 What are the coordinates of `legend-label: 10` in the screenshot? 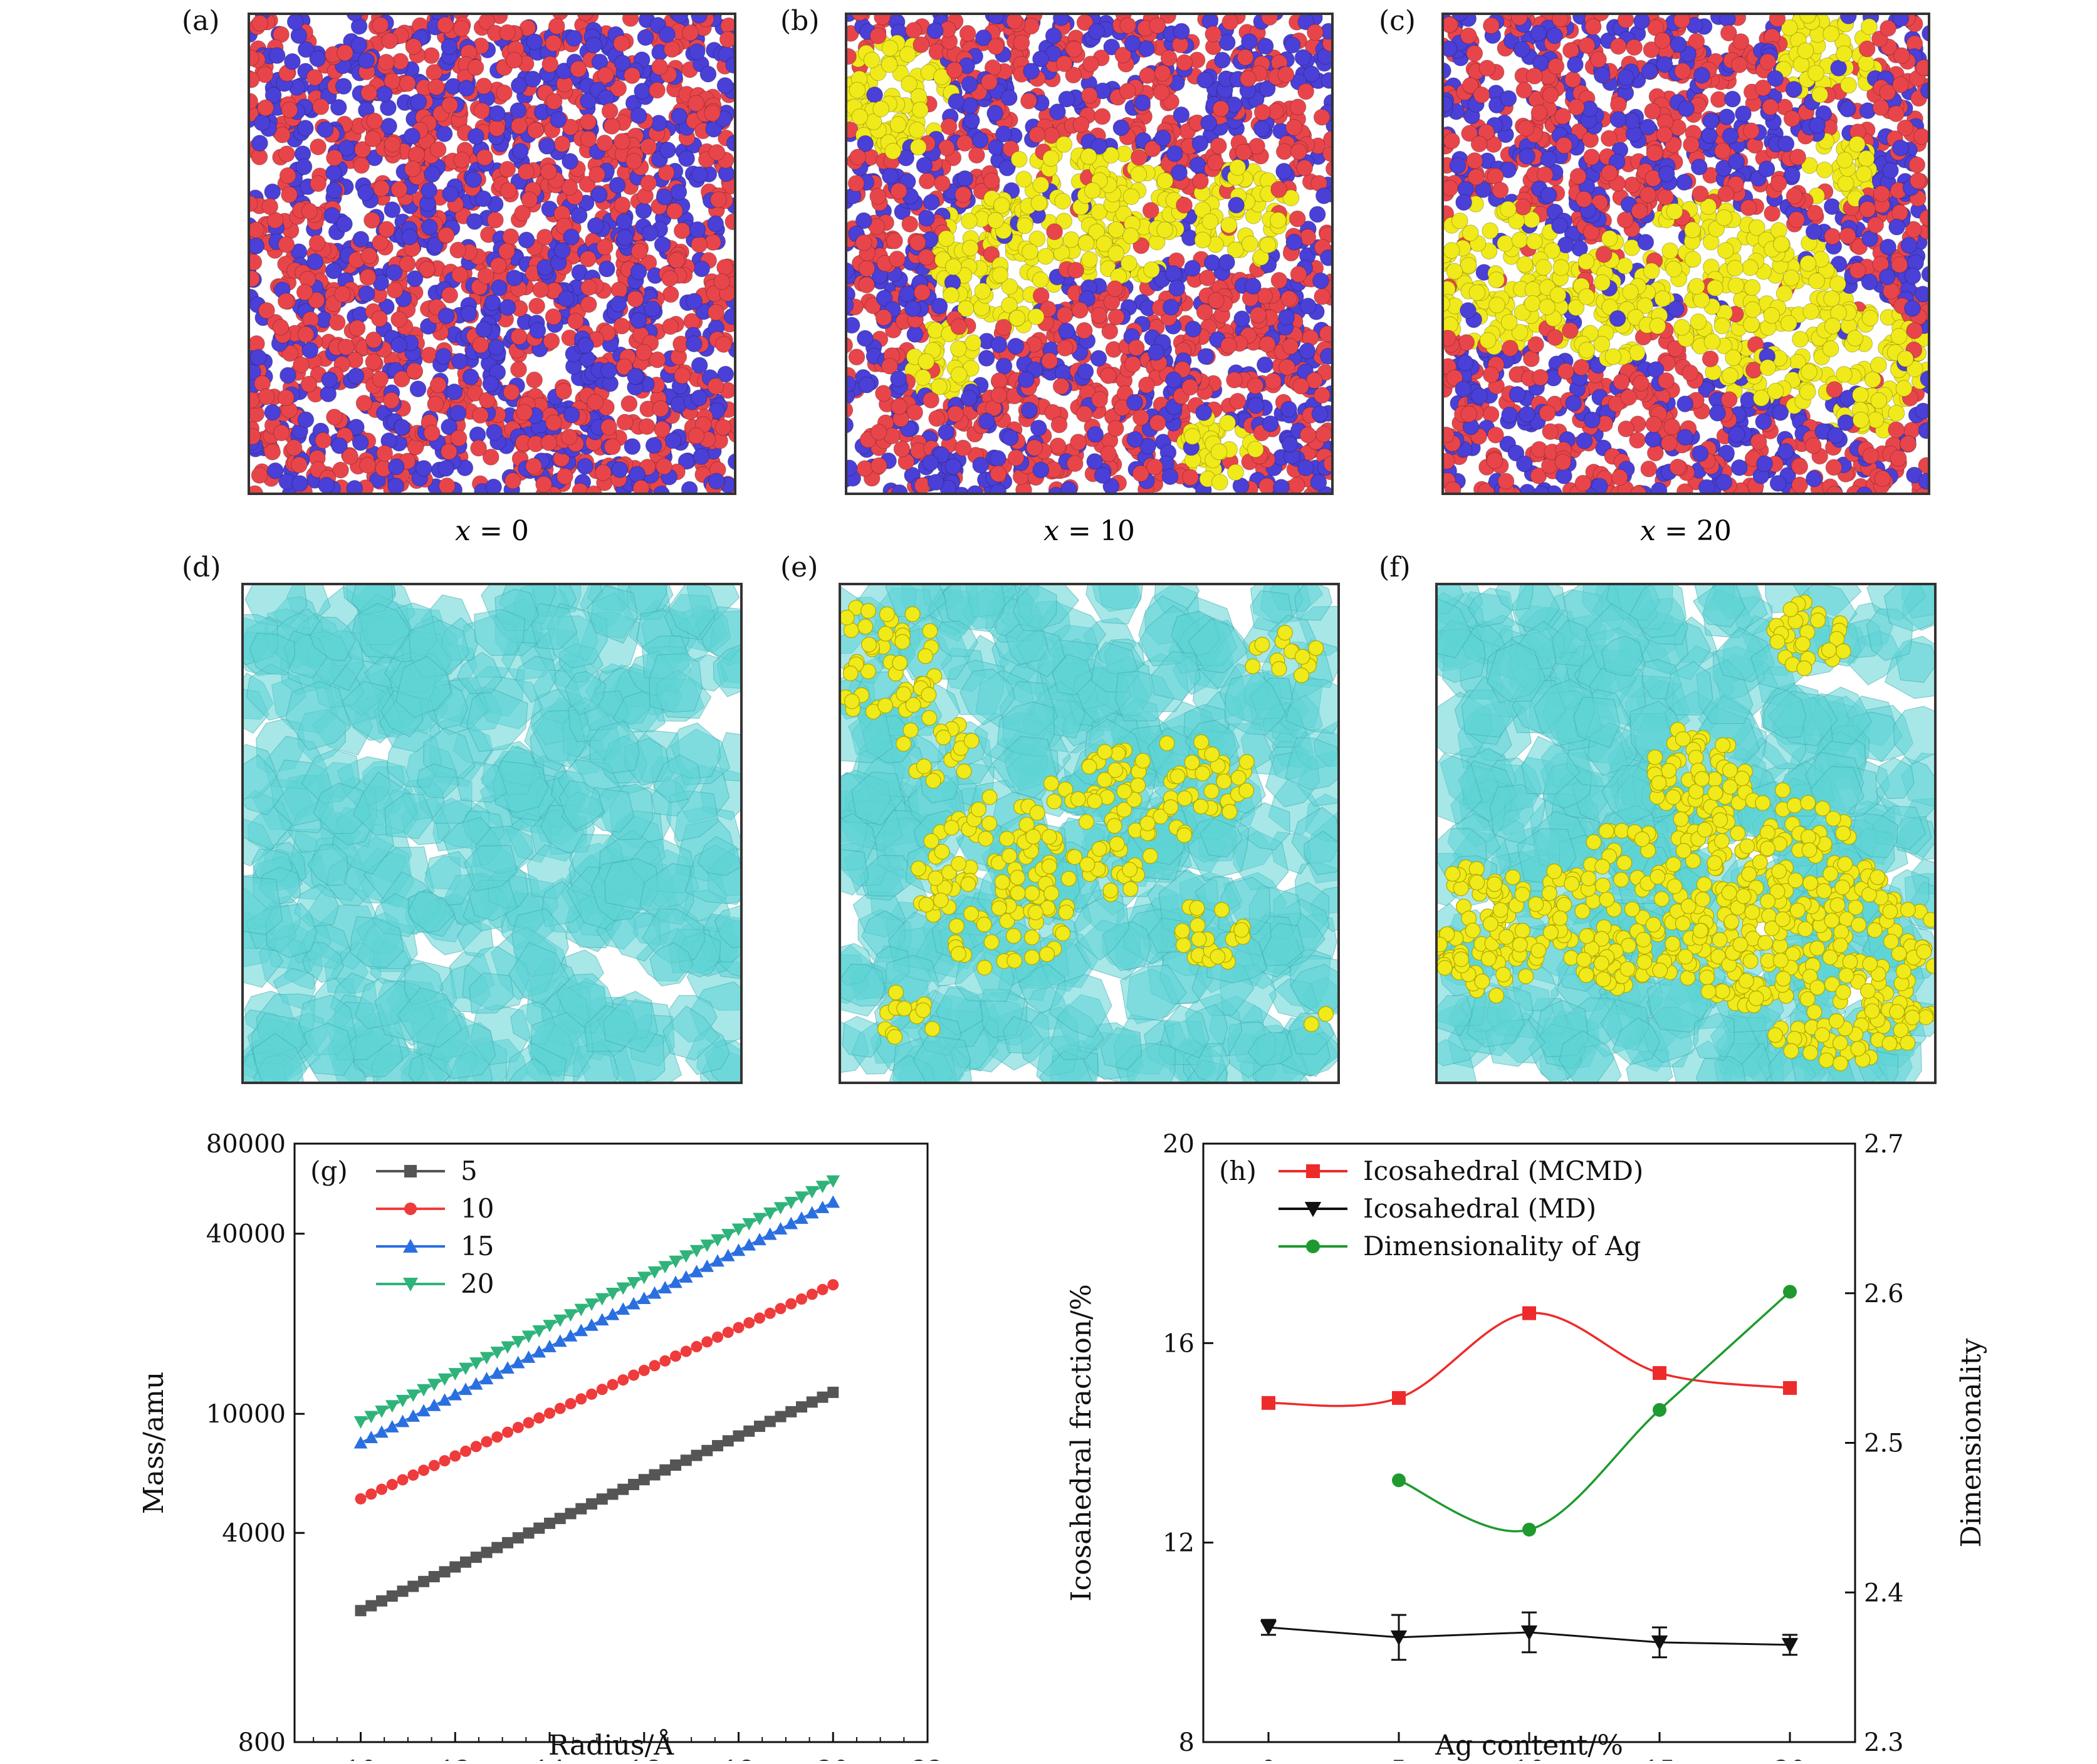 It's located at (477, 1208).